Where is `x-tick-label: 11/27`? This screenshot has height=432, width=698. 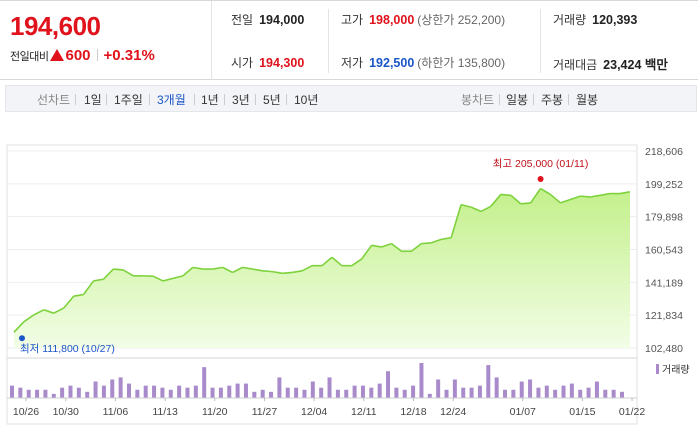 x-tick-label: 11/27 is located at coordinates (265, 412).